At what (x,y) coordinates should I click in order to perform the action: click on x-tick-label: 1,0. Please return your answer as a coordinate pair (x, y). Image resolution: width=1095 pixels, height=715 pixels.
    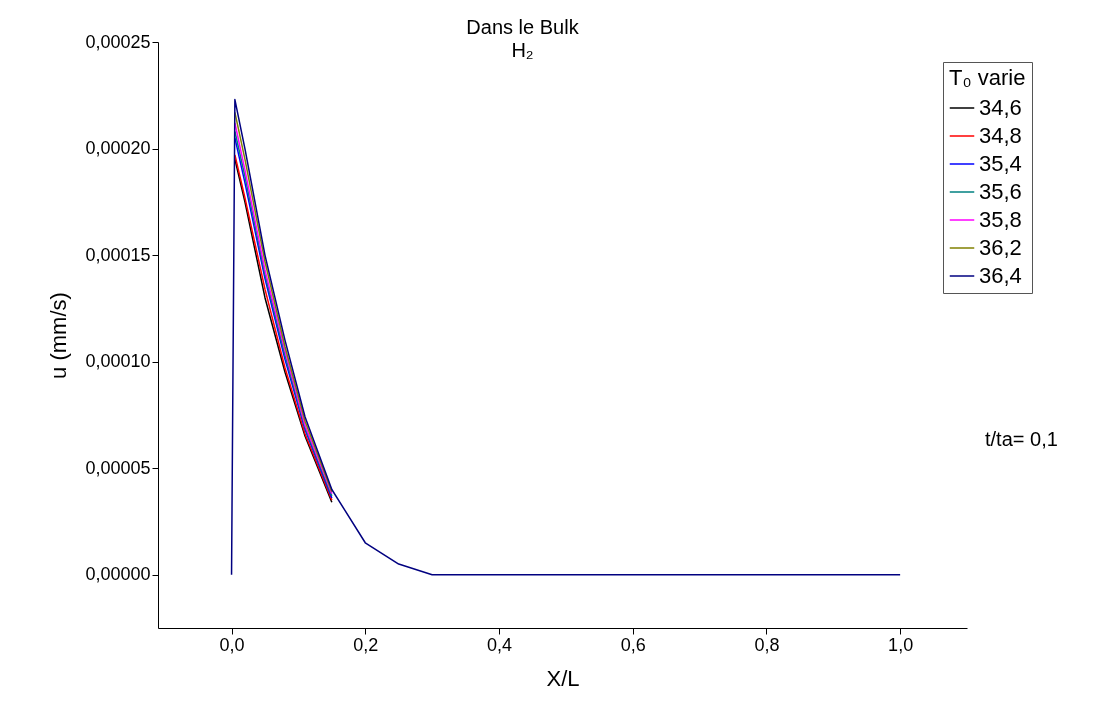
    Looking at the image, I should click on (901, 644).